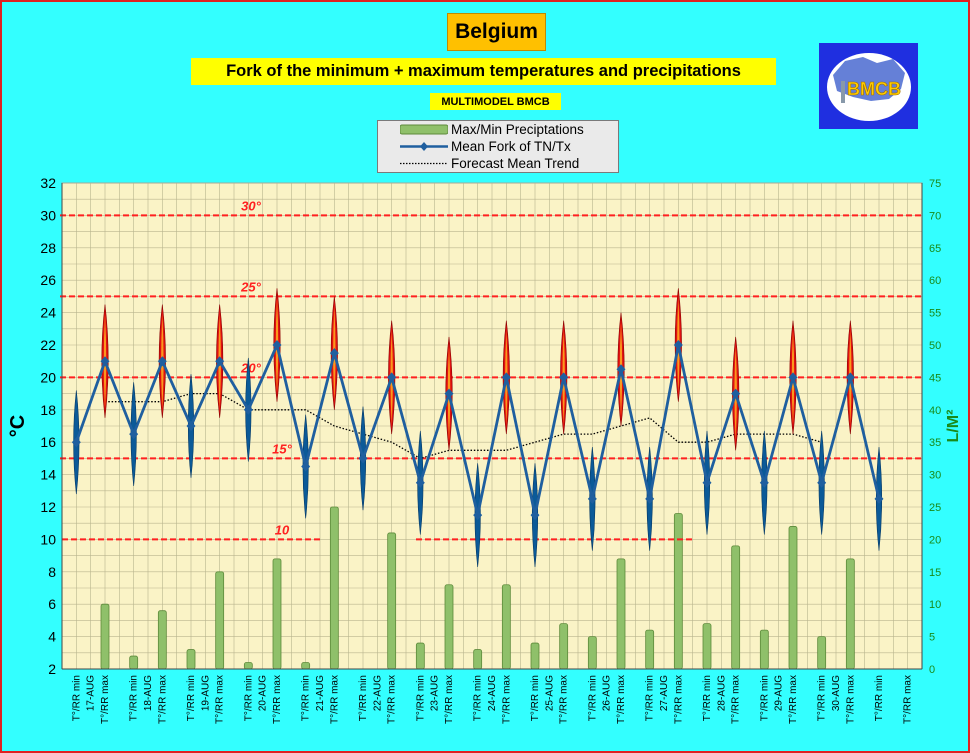  I want to click on y2-tick-label: 60, so click(935, 281).